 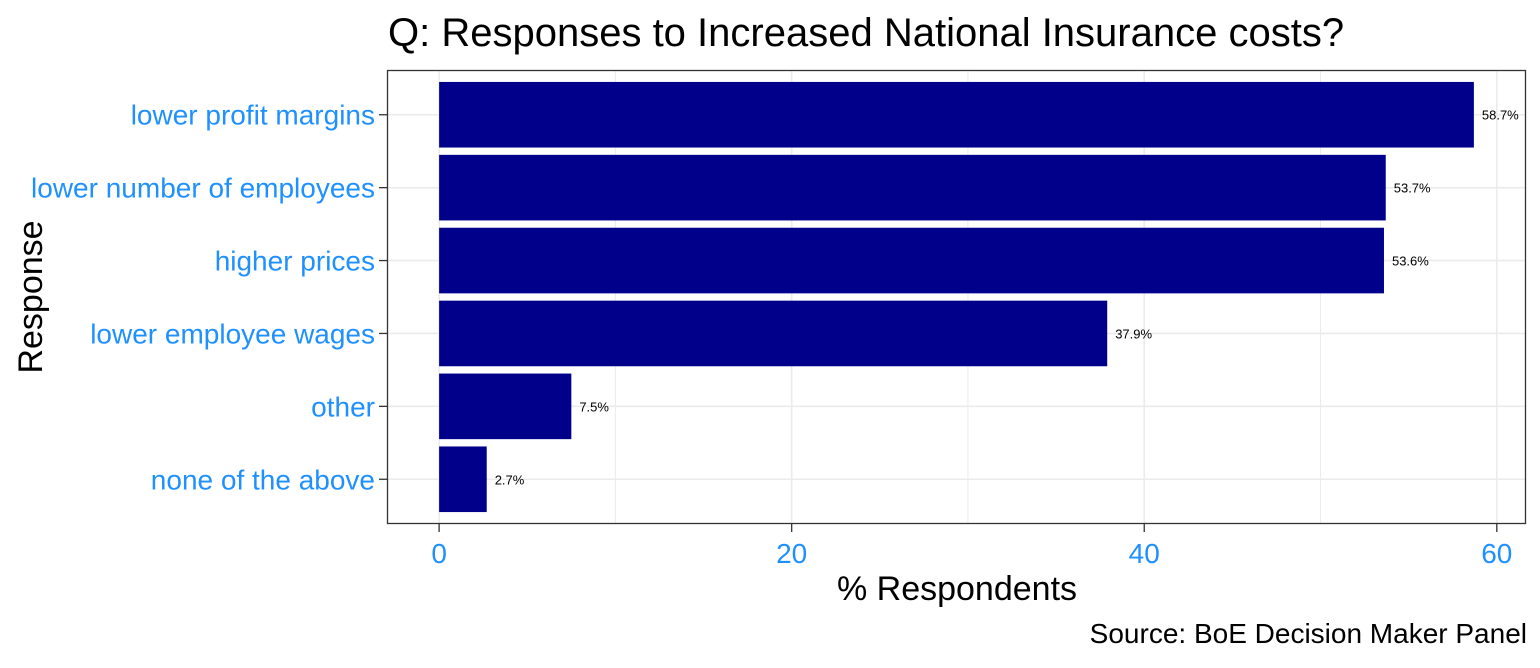 What do you see at coordinates (31, 296) in the screenshot?
I see `y-axis-title: Response` at bounding box center [31, 296].